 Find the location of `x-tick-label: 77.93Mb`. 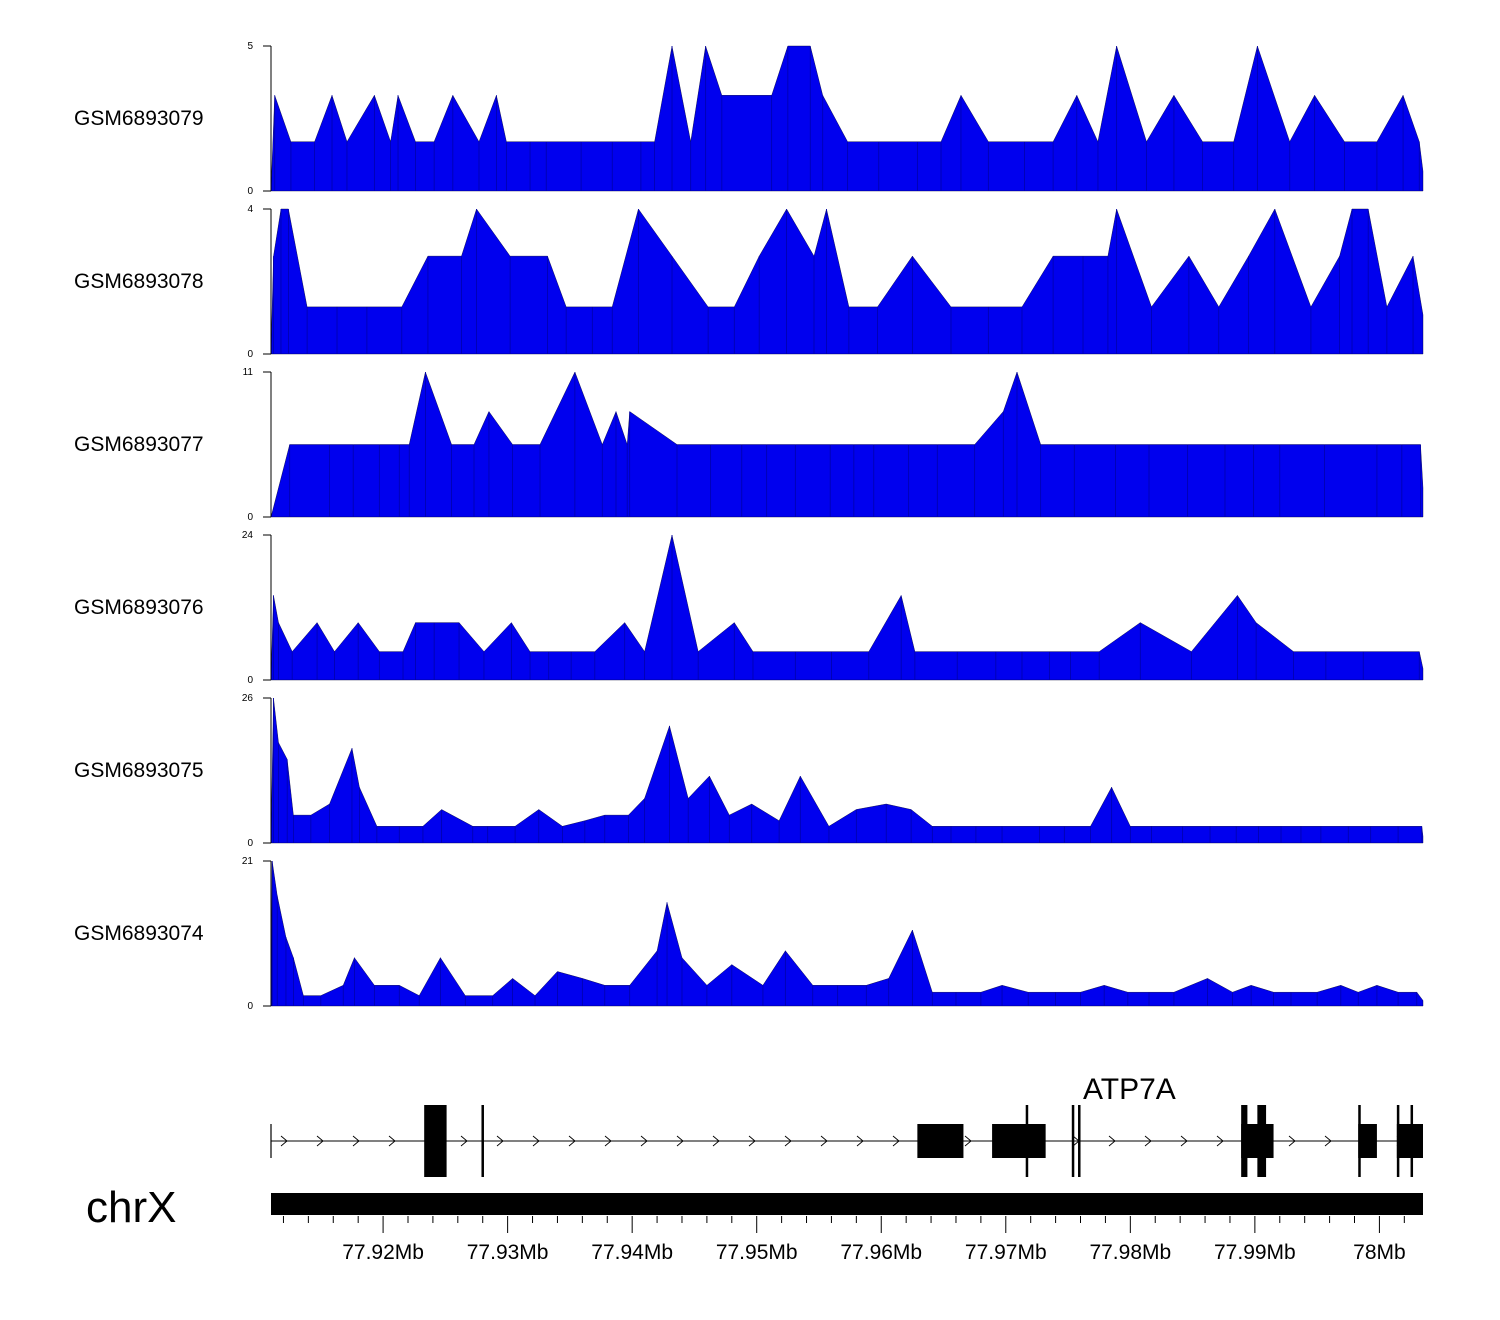

x-tick-label: 77.93Mb is located at coordinates (508, 1252).